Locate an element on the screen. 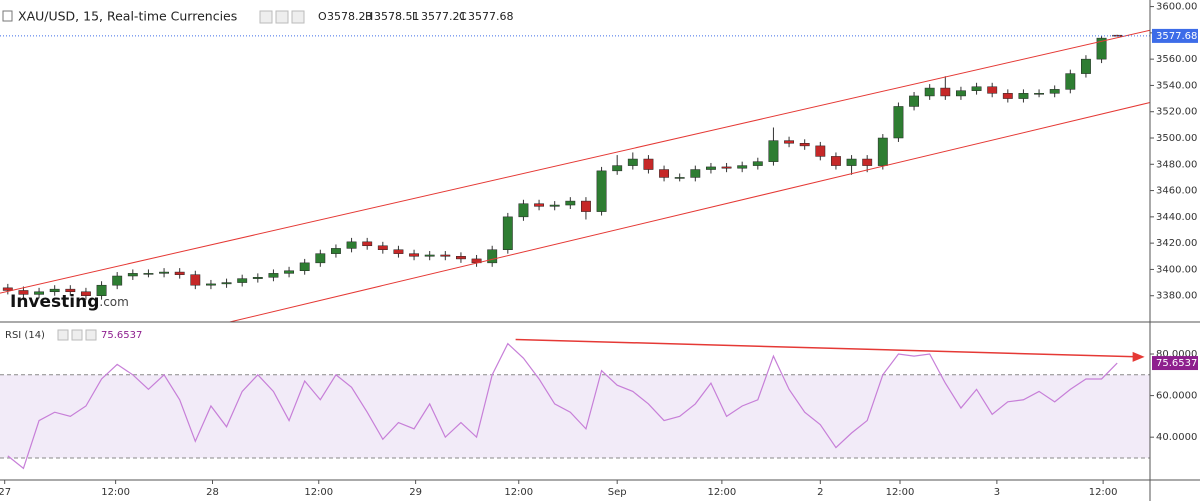  y-tick-label: 3400.00 is located at coordinates (1176, 269).